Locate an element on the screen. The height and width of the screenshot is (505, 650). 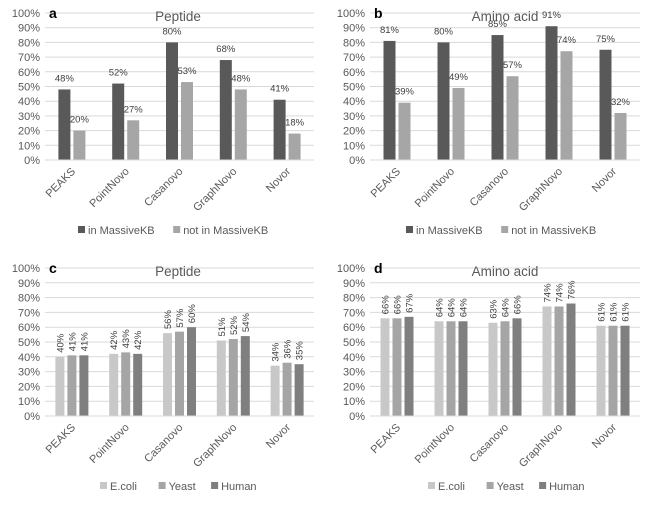
data-label: 81% is located at coordinates (390, 30).